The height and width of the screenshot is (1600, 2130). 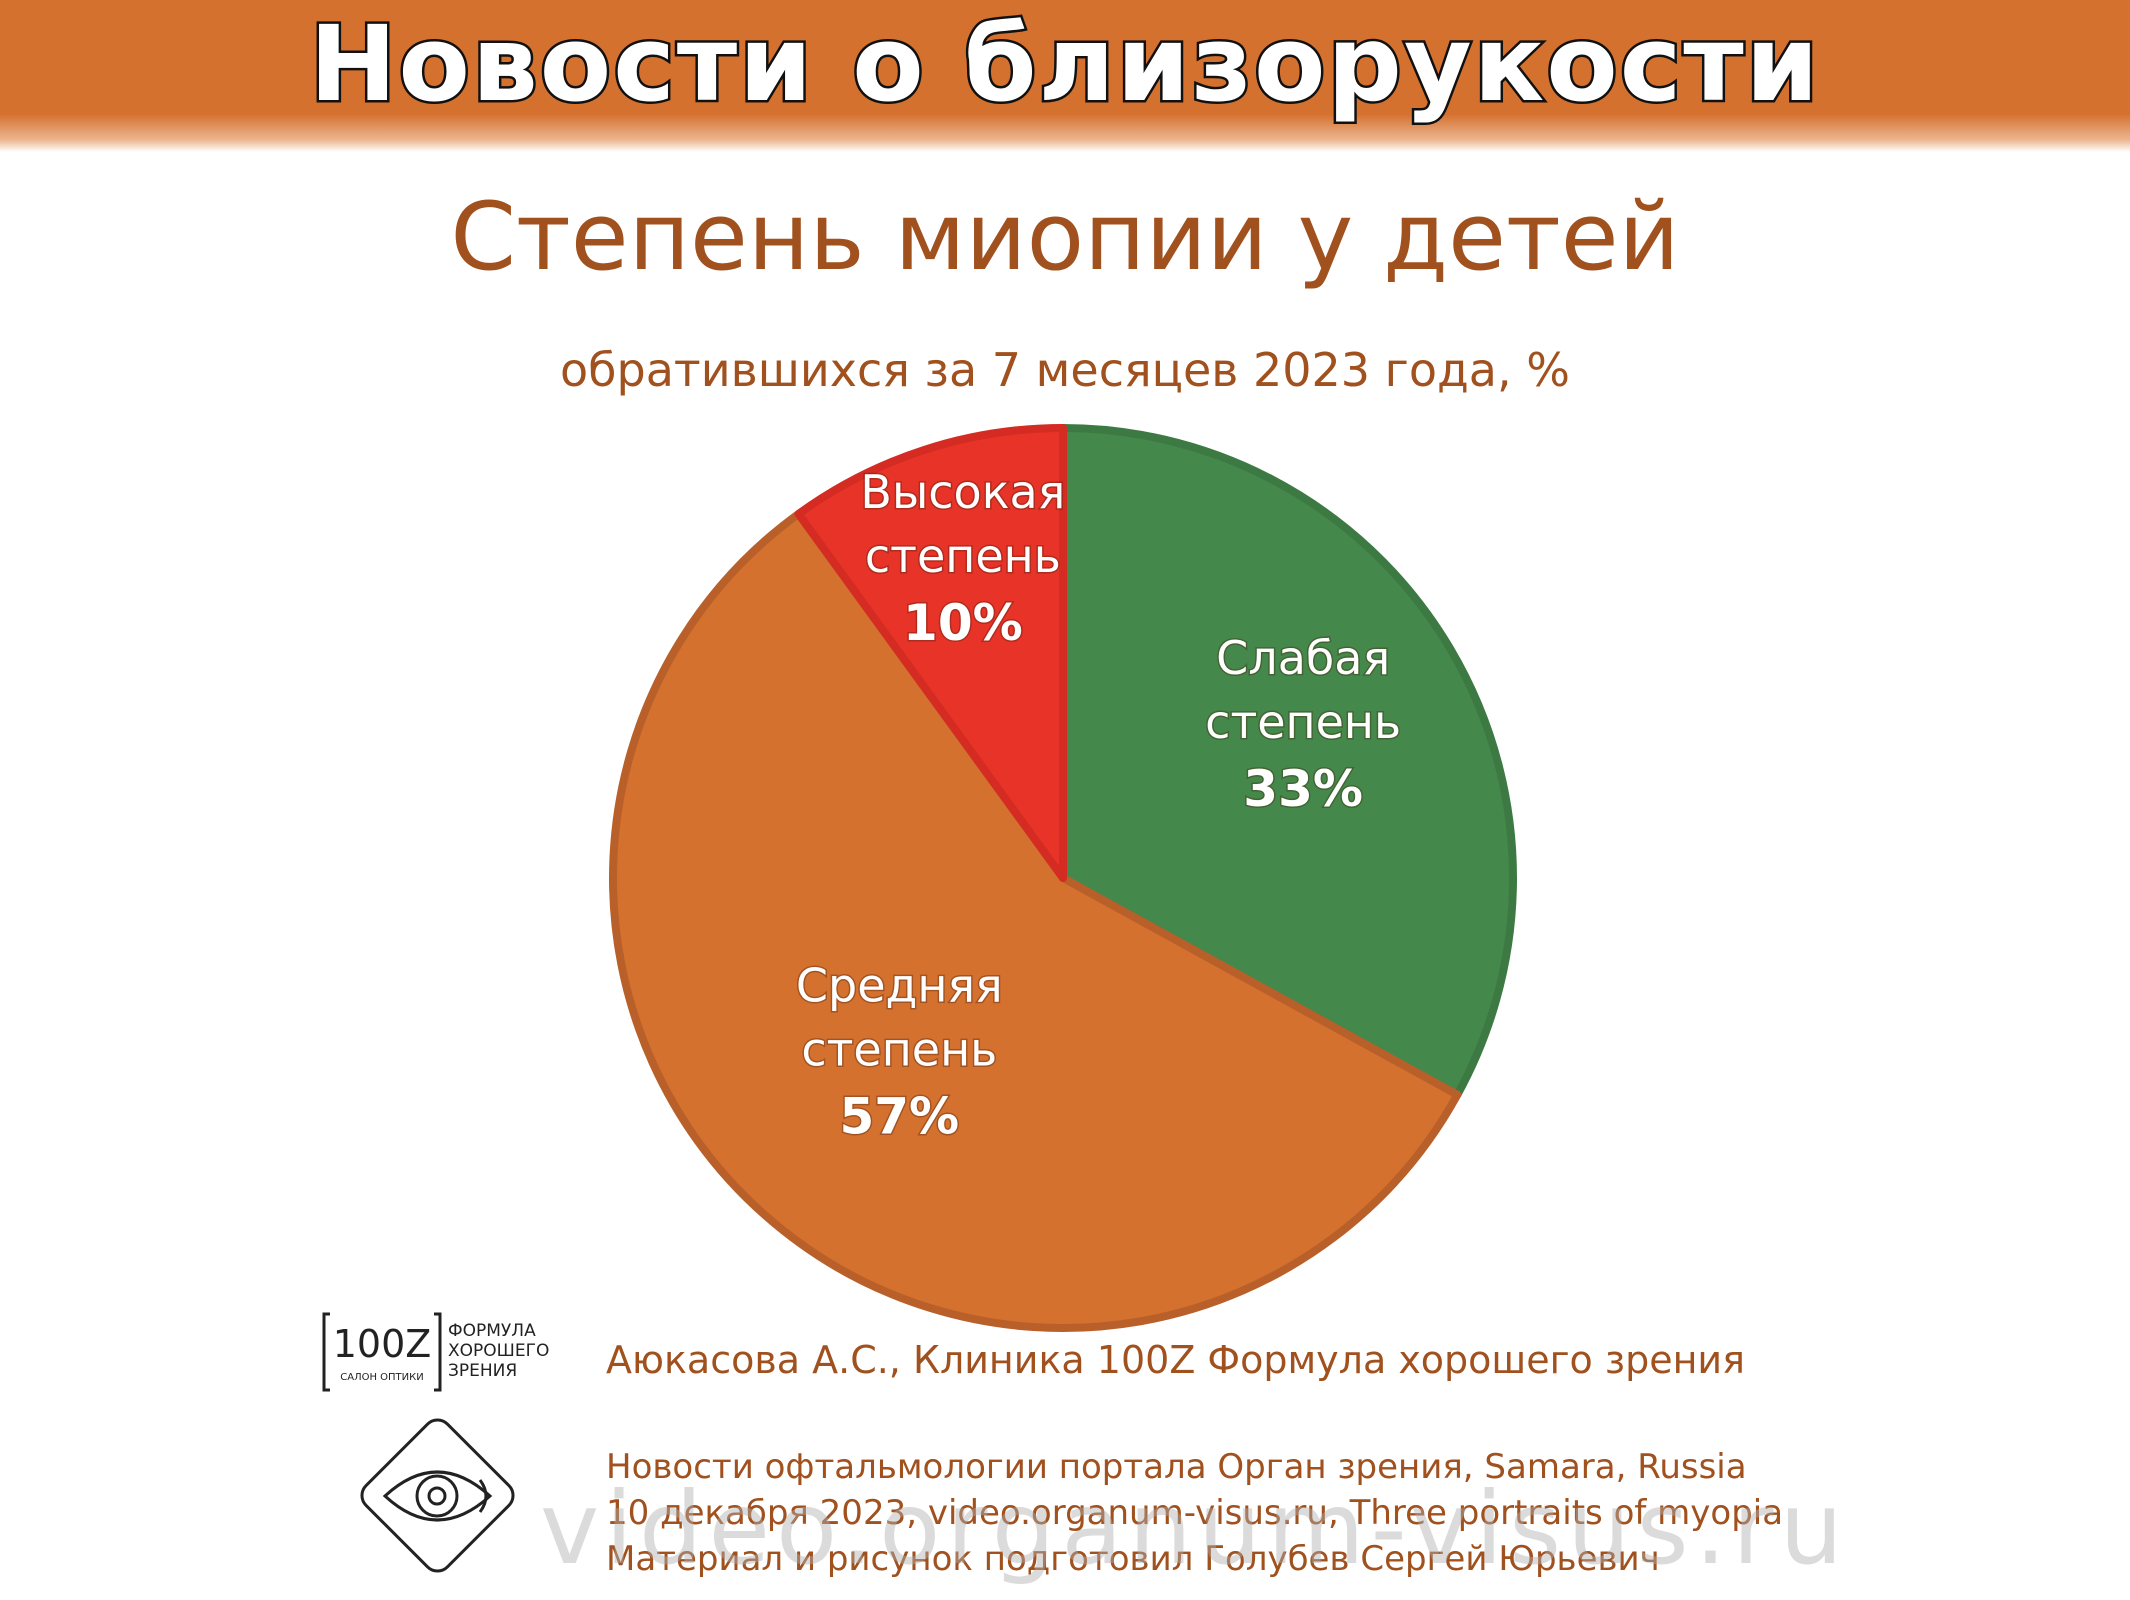 I want to click on header-banner, so click(x=1065, y=76).